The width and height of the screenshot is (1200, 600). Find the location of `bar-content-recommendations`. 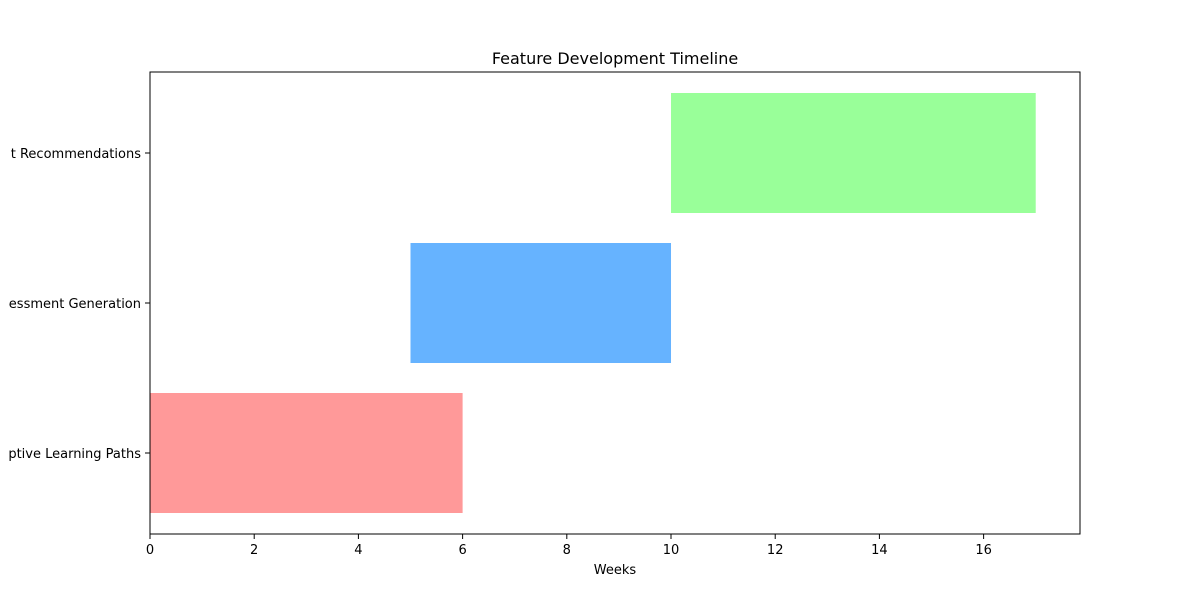

bar-content-recommendations is located at coordinates (853, 153).